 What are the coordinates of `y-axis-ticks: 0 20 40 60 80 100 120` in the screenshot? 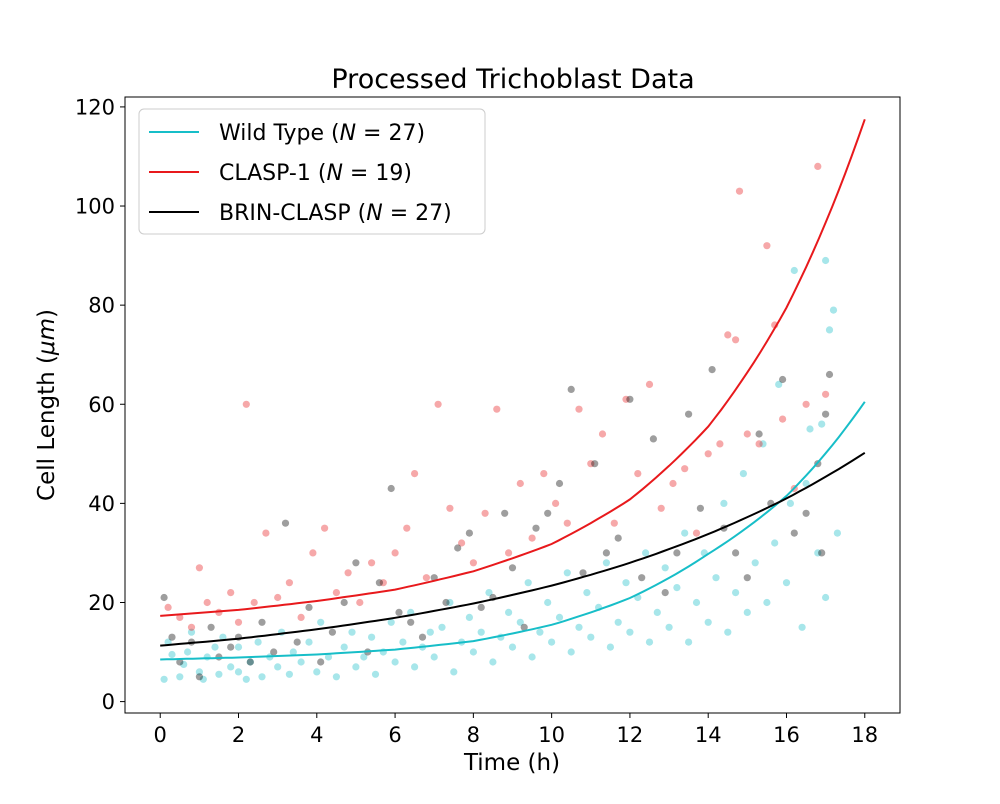 It's located at (100, 404).